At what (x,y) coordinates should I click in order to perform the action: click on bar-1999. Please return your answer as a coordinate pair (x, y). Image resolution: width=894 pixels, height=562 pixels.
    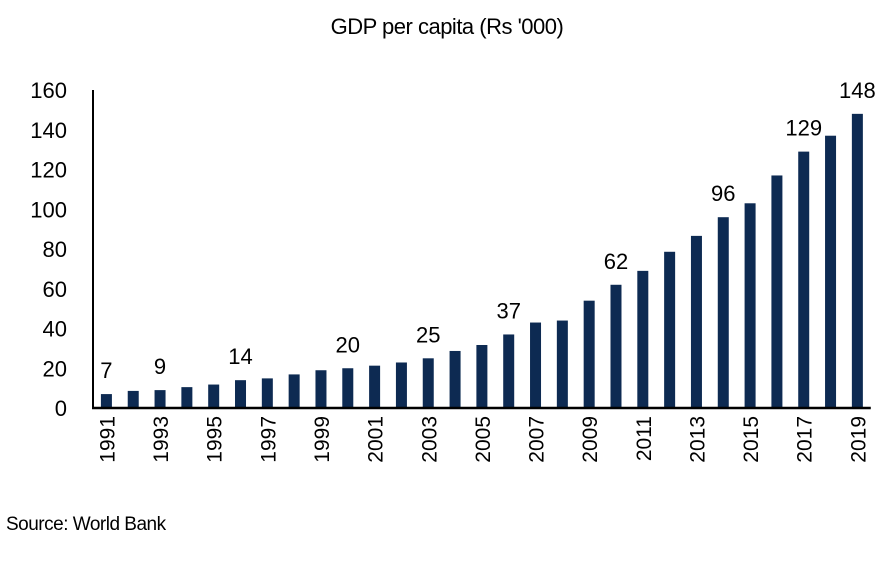
    Looking at the image, I should click on (321, 389).